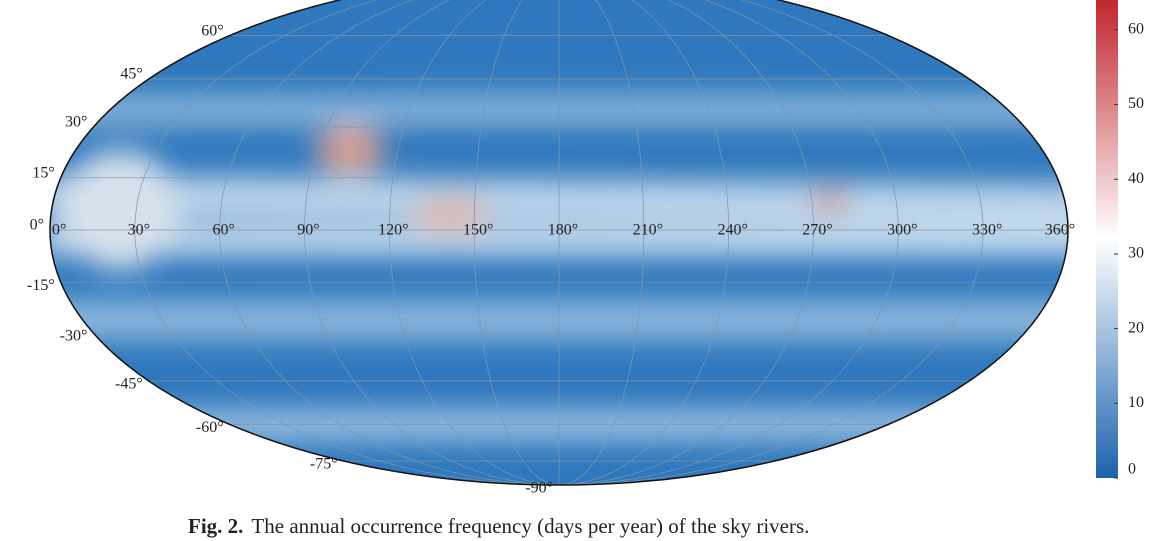  I want to click on lon-label: 240°, so click(732, 230).